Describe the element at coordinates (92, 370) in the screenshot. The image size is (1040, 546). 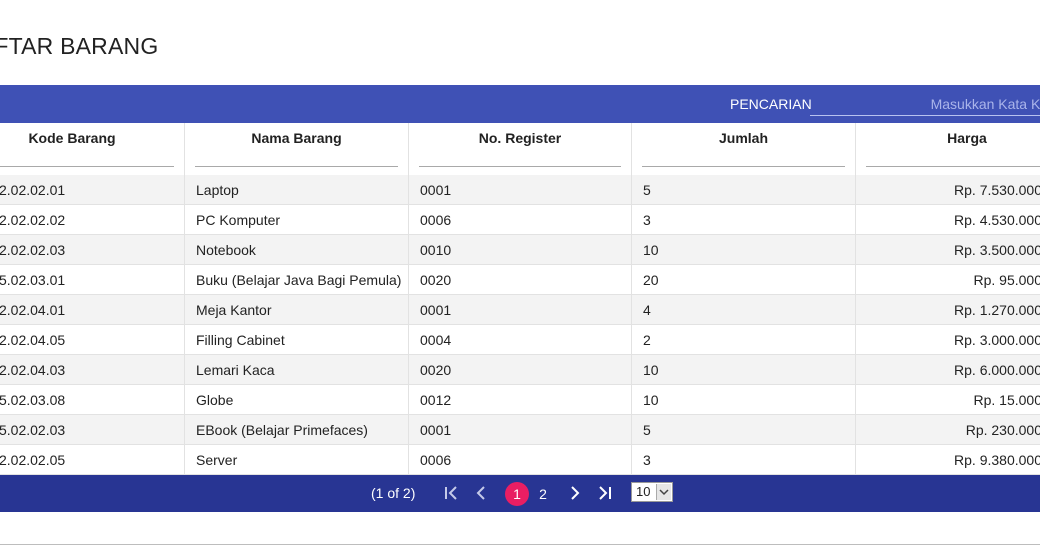
I see `cell-kode-barang: 2.02.04.03` at that location.